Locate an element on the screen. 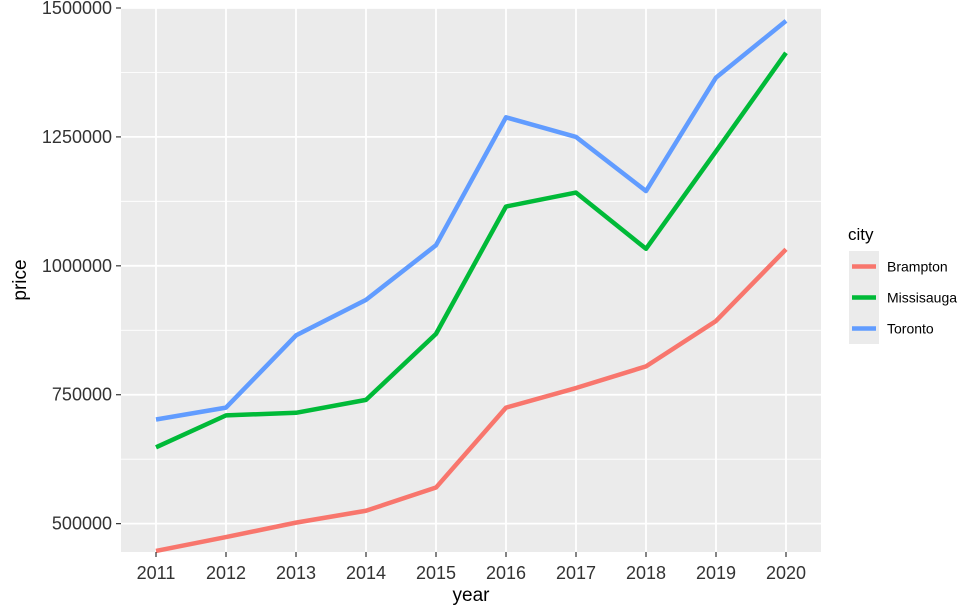 Image resolution: width=980 pixels, height=613 pixels. x-tick-label: 2020 is located at coordinates (786, 573).